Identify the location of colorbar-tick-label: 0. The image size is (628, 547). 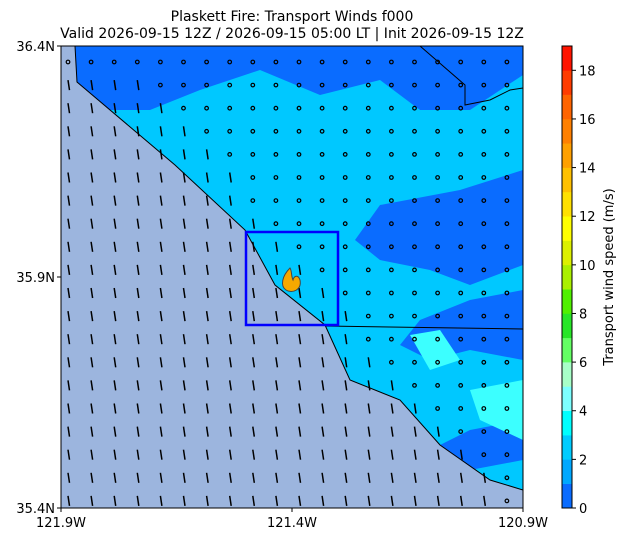
(583, 509).